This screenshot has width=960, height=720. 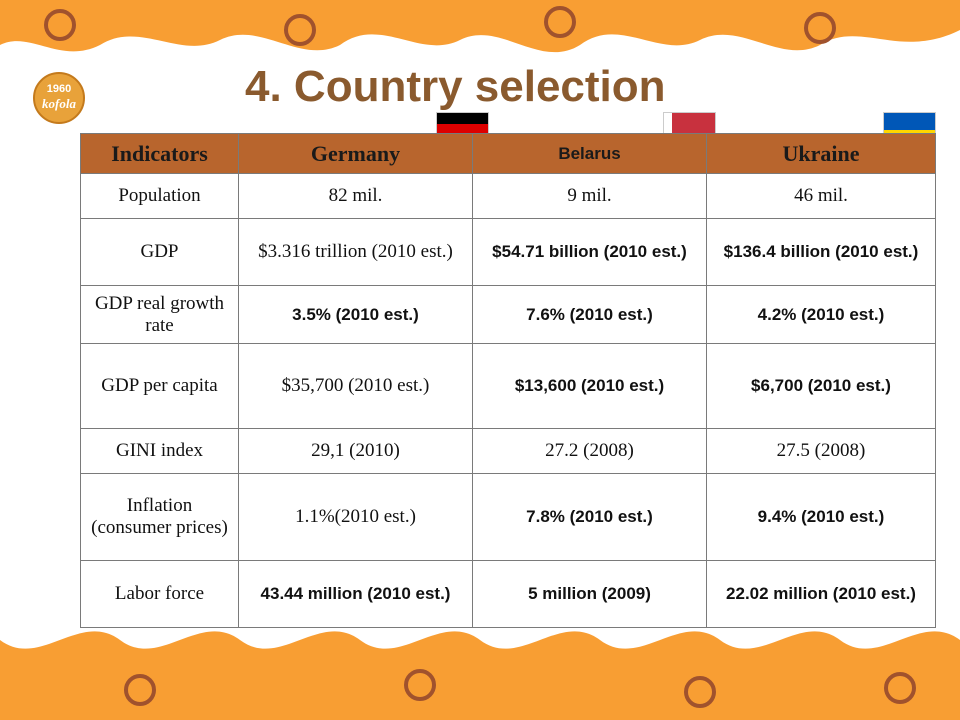 I want to click on cell: 3.5% (2010 est.), so click(x=355, y=314).